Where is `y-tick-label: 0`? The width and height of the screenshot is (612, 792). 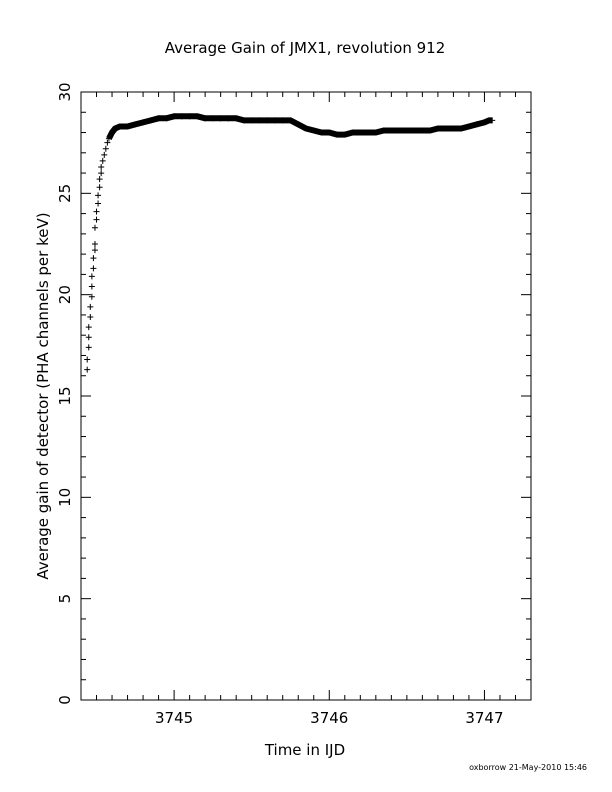 y-tick-label: 0 is located at coordinates (65, 700).